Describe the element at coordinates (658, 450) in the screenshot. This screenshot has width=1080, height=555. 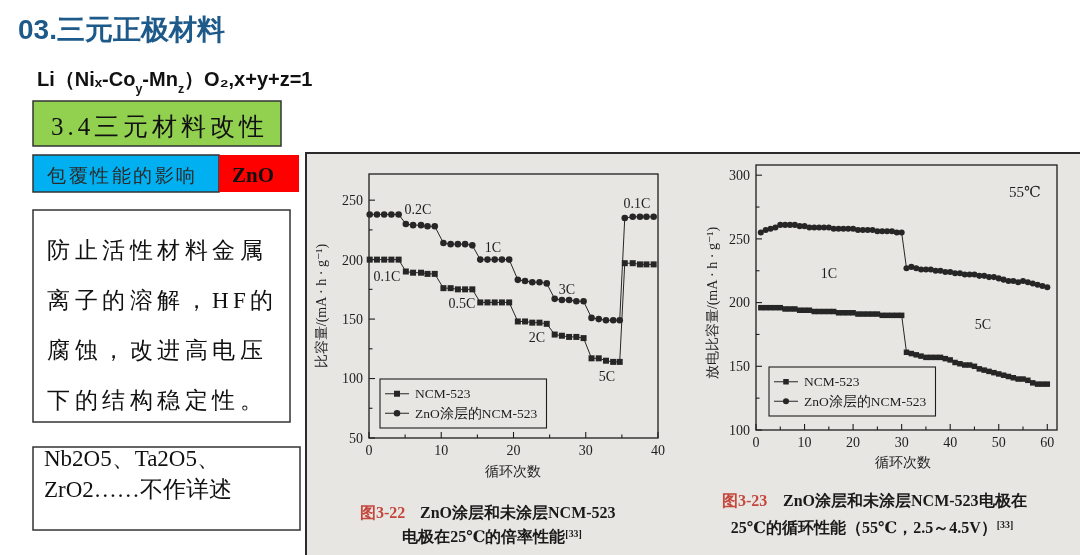
I see `x-tick-label: 40` at that location.